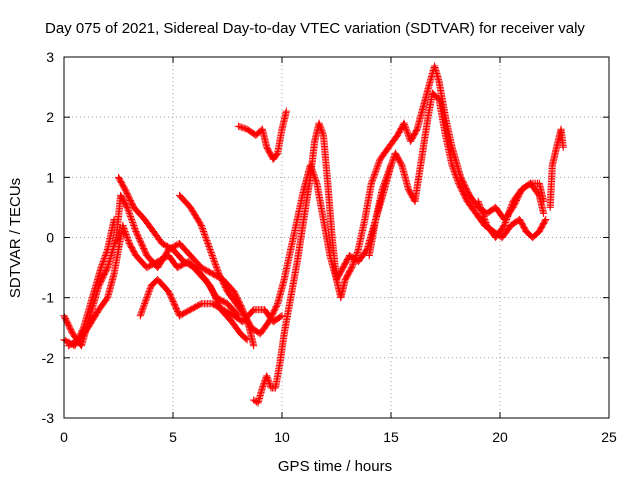  I want to click on x-axis-label: GPS time / hours, so click(335, 466).